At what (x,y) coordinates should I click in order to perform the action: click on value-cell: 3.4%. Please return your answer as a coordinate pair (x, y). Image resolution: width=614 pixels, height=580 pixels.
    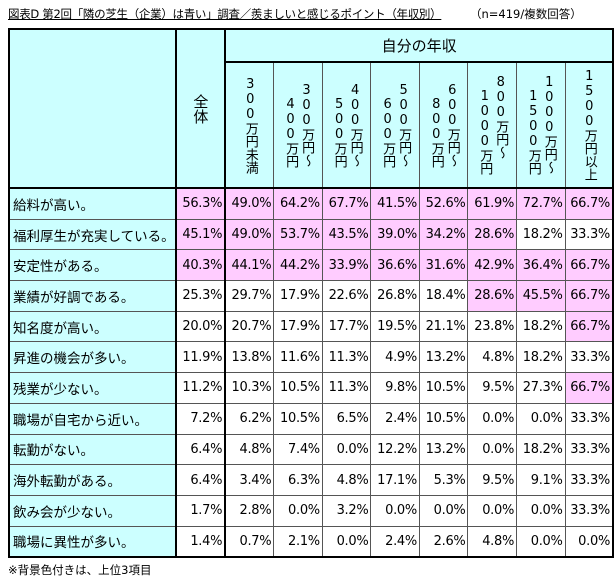
    Looking at the image, I should click on (249, 480).